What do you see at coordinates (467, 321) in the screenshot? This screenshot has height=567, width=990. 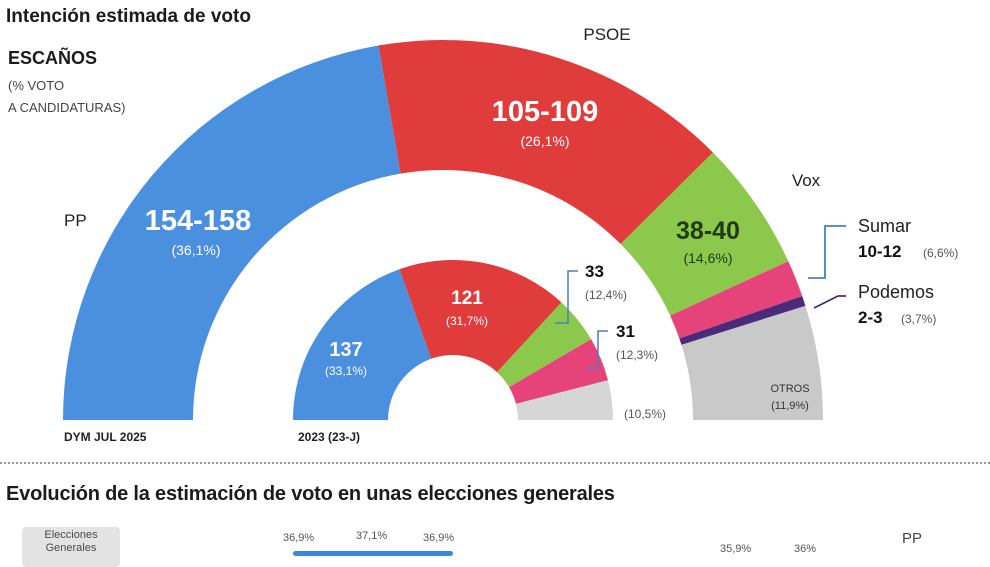 I see `vote-psoe-2023: (31,7%)` at bounding box center [467, 321].